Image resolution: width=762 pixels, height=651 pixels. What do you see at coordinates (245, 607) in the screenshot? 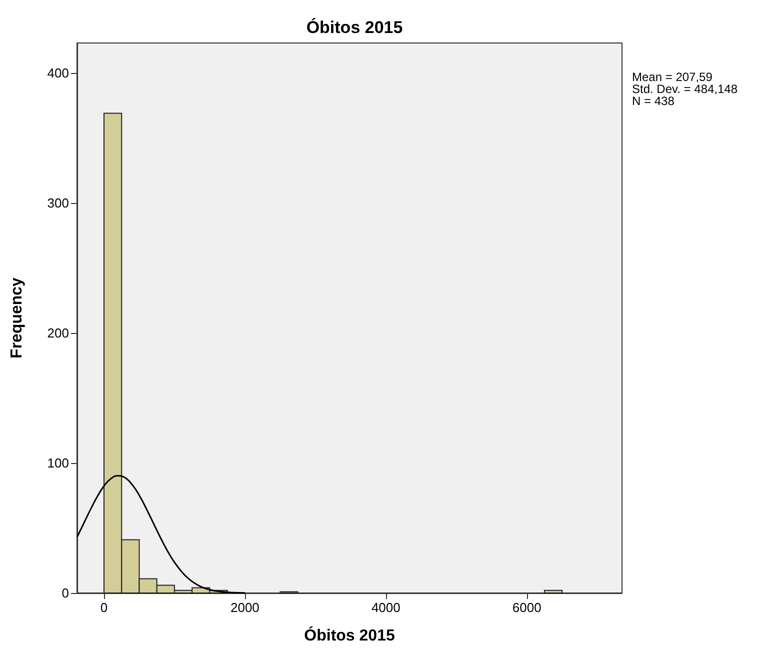
I see `x-tick-label: 2000` at bounding box center [245, 607].